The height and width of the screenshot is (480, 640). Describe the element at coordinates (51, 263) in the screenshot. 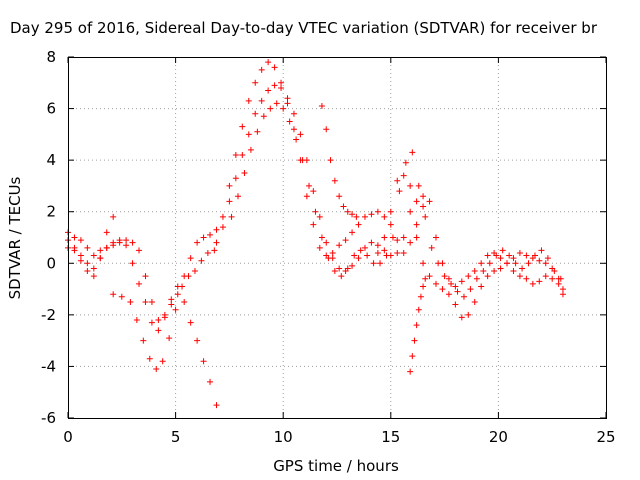

I see `y-tick-label: 0` at that location.